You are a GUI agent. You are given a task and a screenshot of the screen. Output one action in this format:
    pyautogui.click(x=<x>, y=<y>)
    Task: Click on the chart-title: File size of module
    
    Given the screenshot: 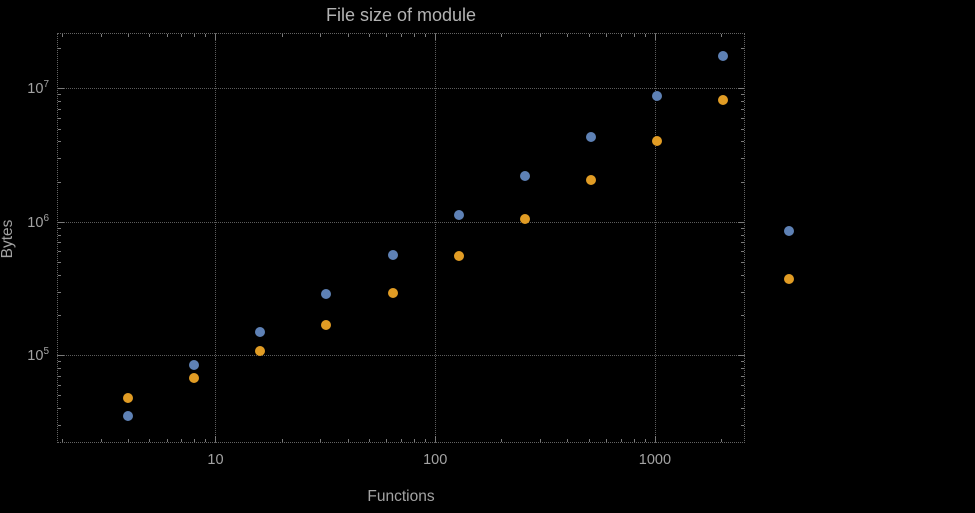 What is the action you would take?
    pyautogui.click(x=401, y=15)
    